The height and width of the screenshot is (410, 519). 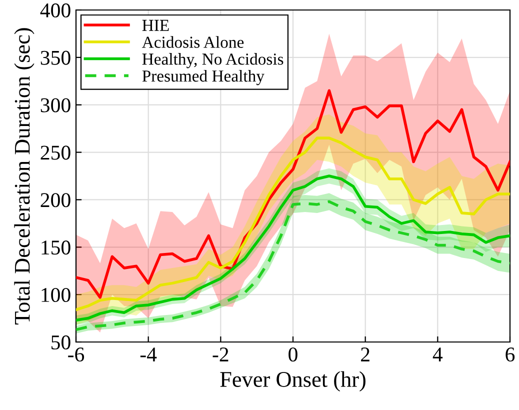 What do you see at coordinates (213, 60) in the screenshot?
I see `legend-label: Healthy, No Acidosis` at bounding box center [213, 60].